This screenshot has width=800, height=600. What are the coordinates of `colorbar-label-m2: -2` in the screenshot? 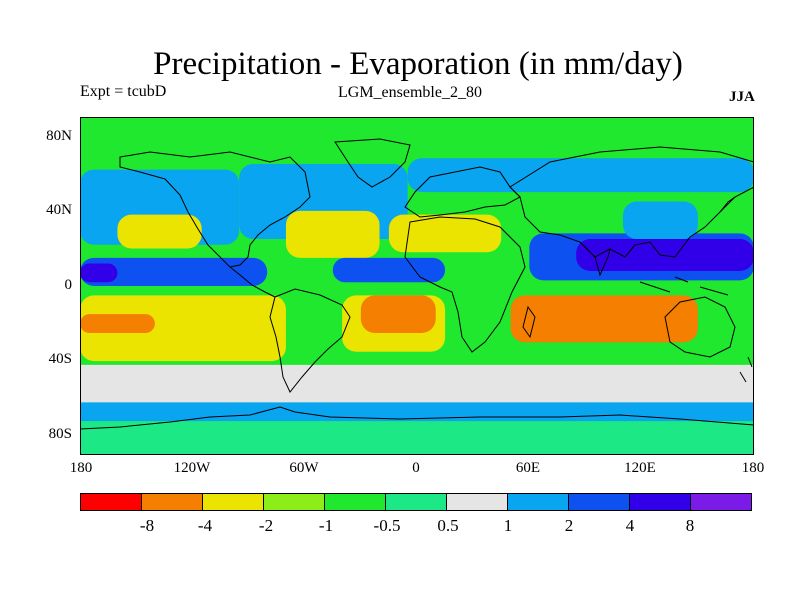 It's located at (266, 525).